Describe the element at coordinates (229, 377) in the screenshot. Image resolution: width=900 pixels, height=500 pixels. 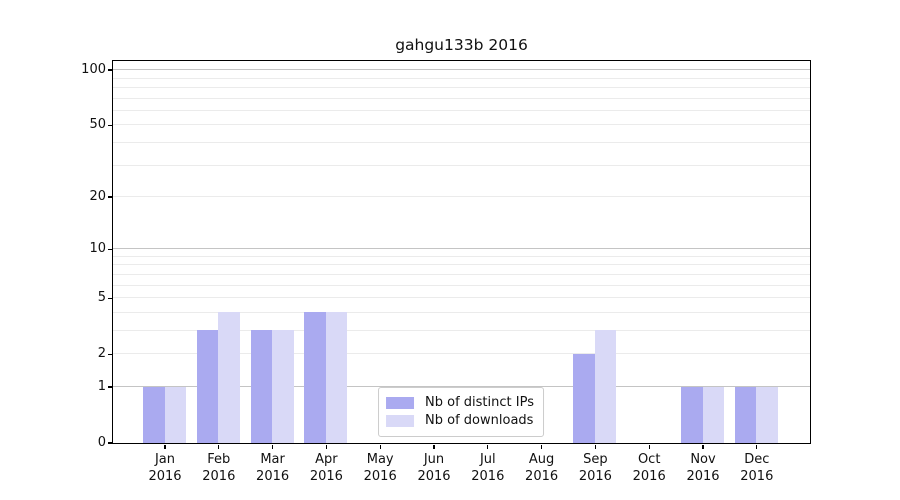
I see `bar-feb-downloads` at that location.